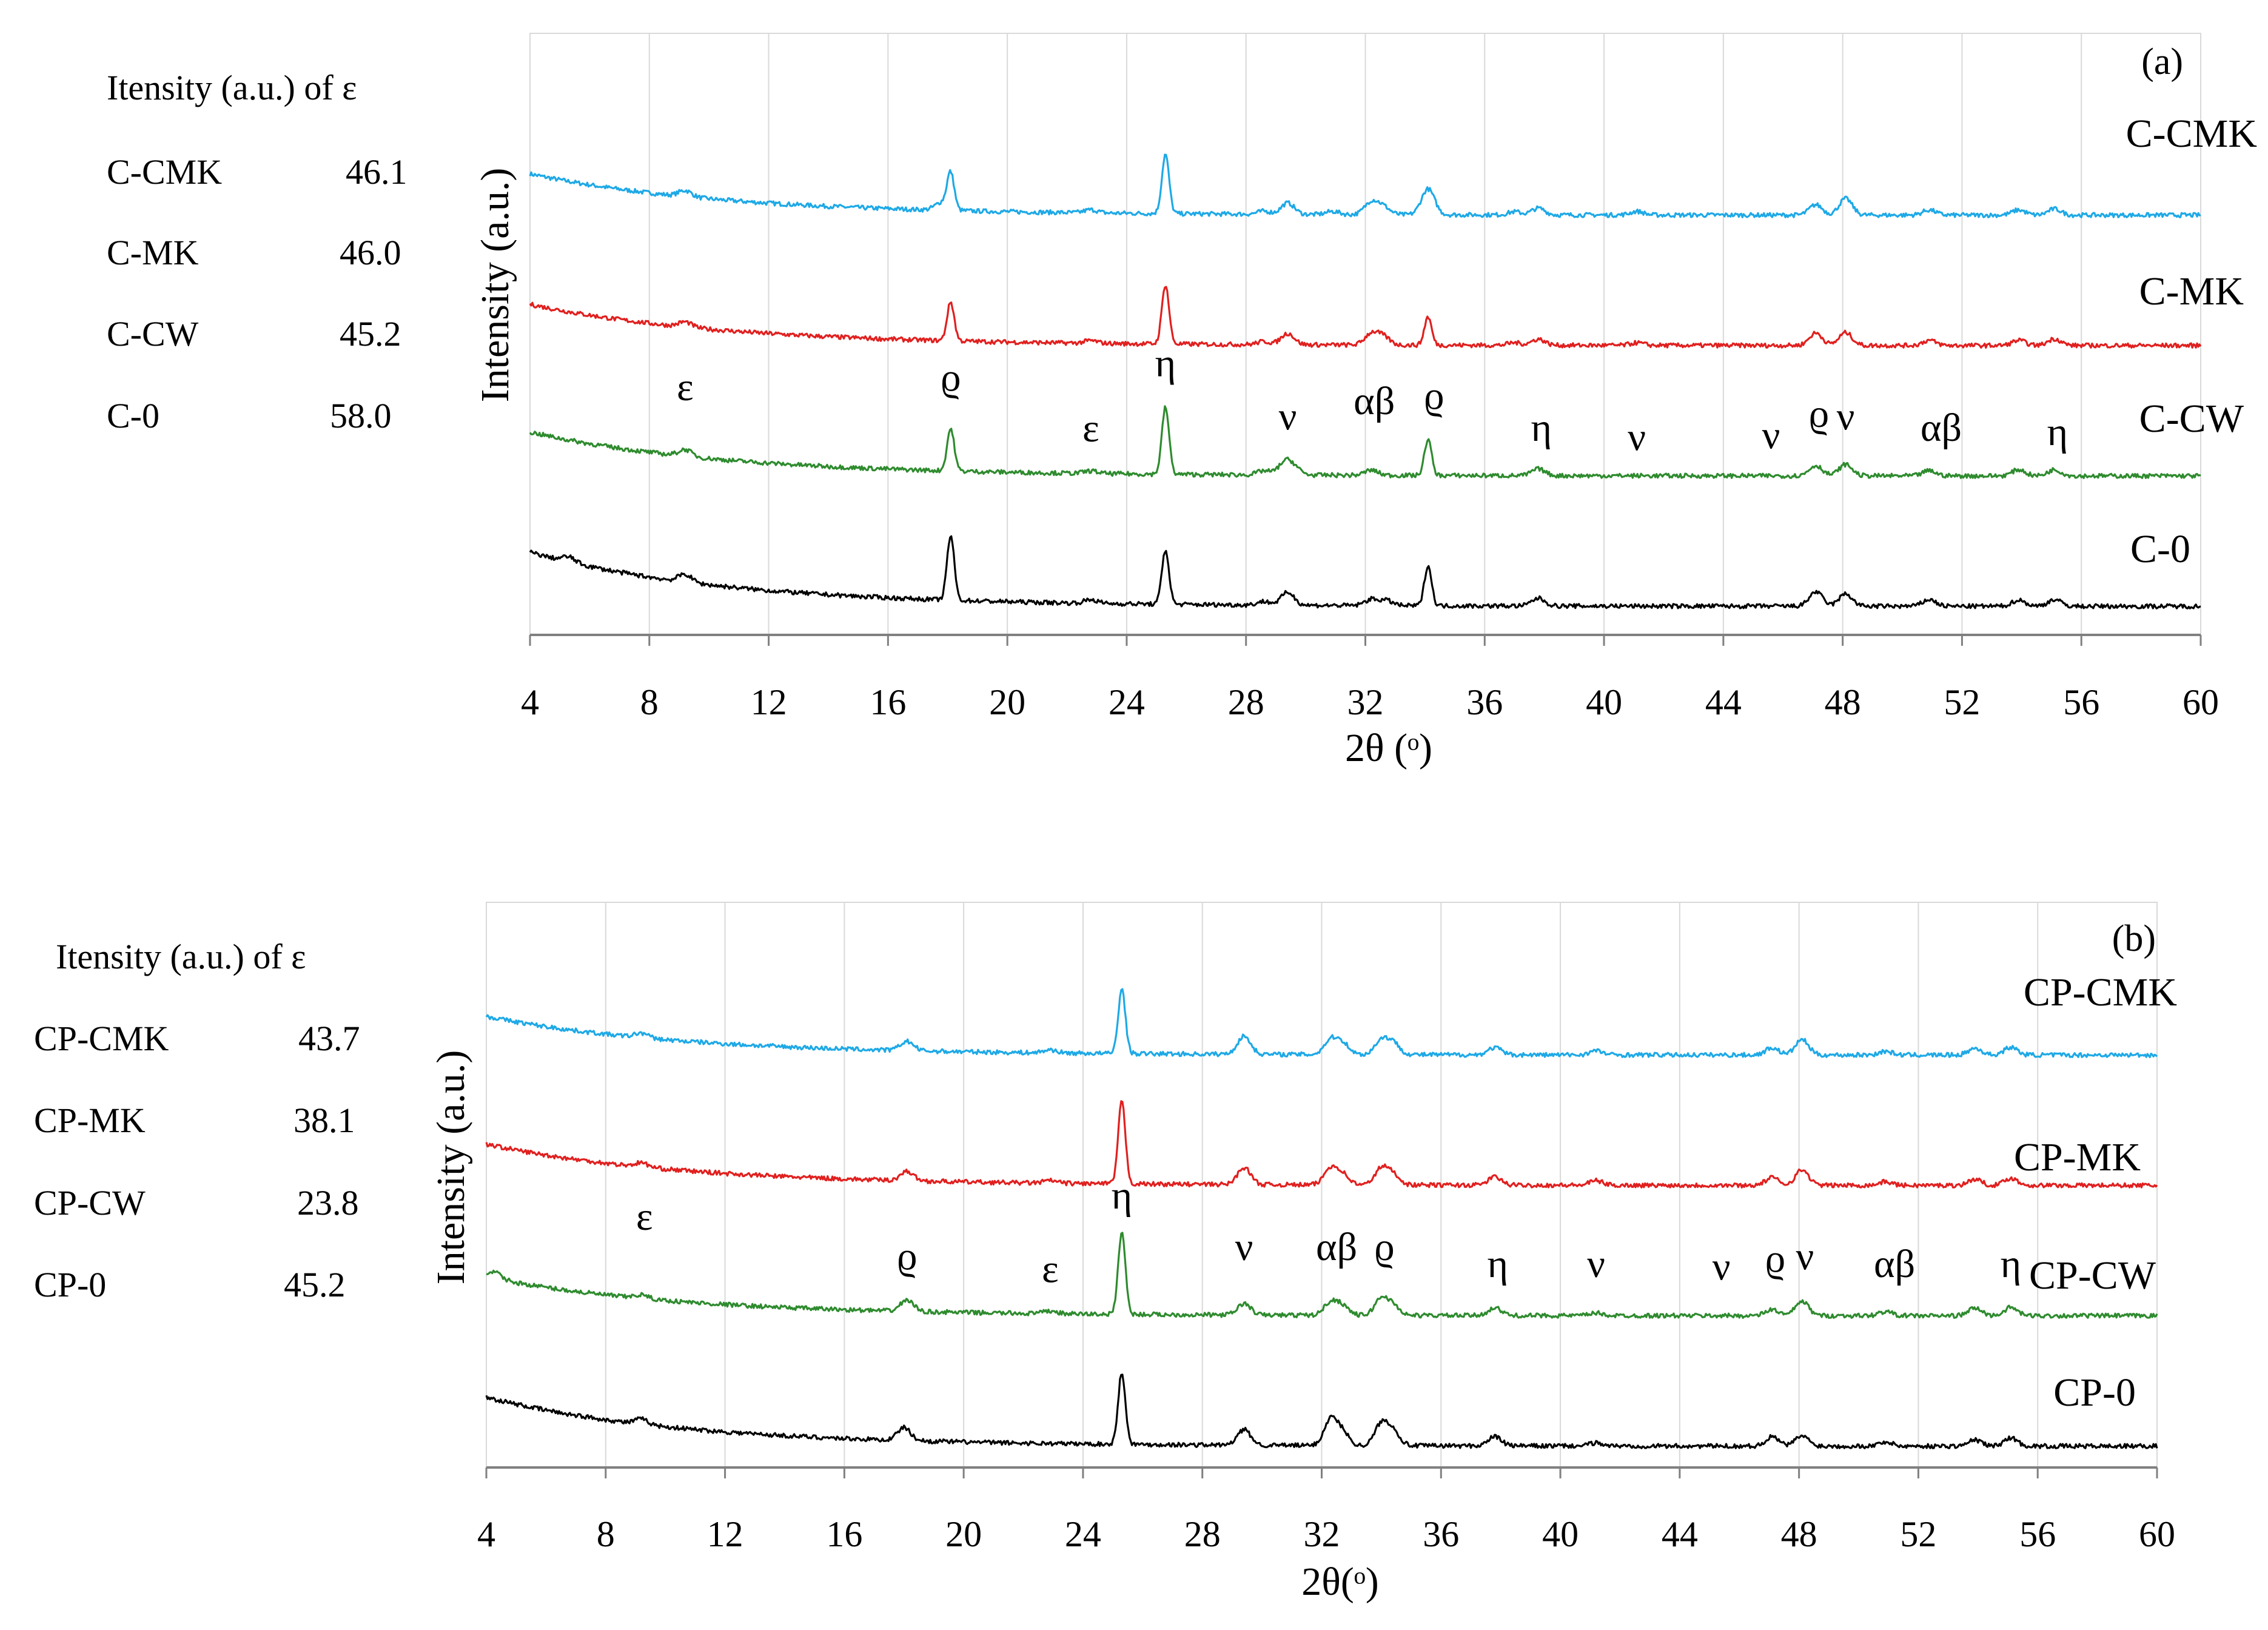 The image size is (2268, 1630). I want to click on inset-b-sample: CP-0, so click(70, 1284).